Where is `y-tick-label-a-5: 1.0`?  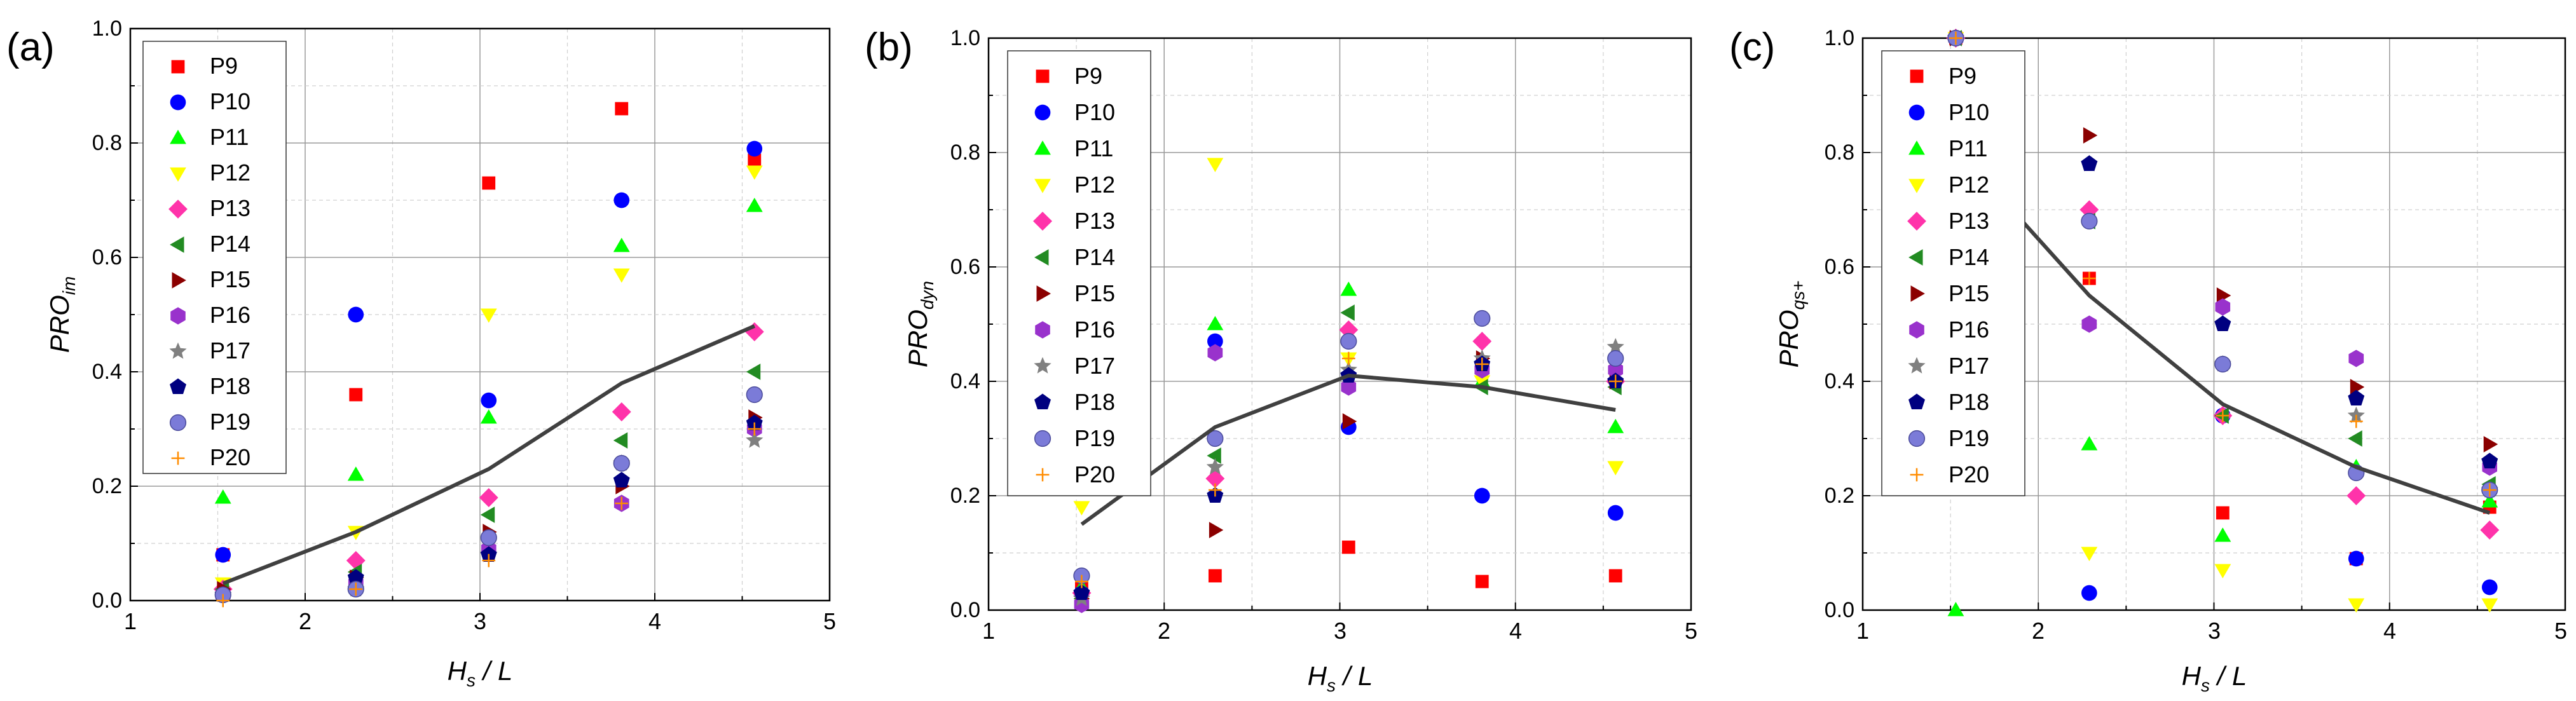
y-tick-label-a-5: 1.0 is located at coordinates (107, 29).